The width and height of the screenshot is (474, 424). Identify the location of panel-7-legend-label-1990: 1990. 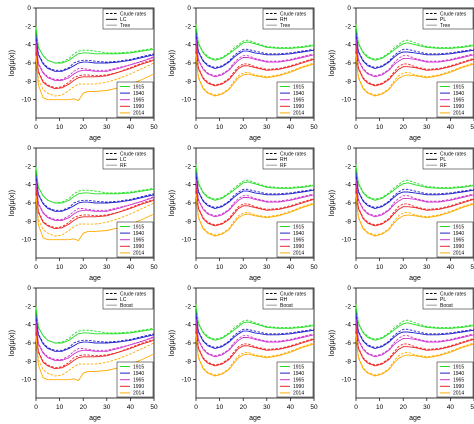
(138, 387).